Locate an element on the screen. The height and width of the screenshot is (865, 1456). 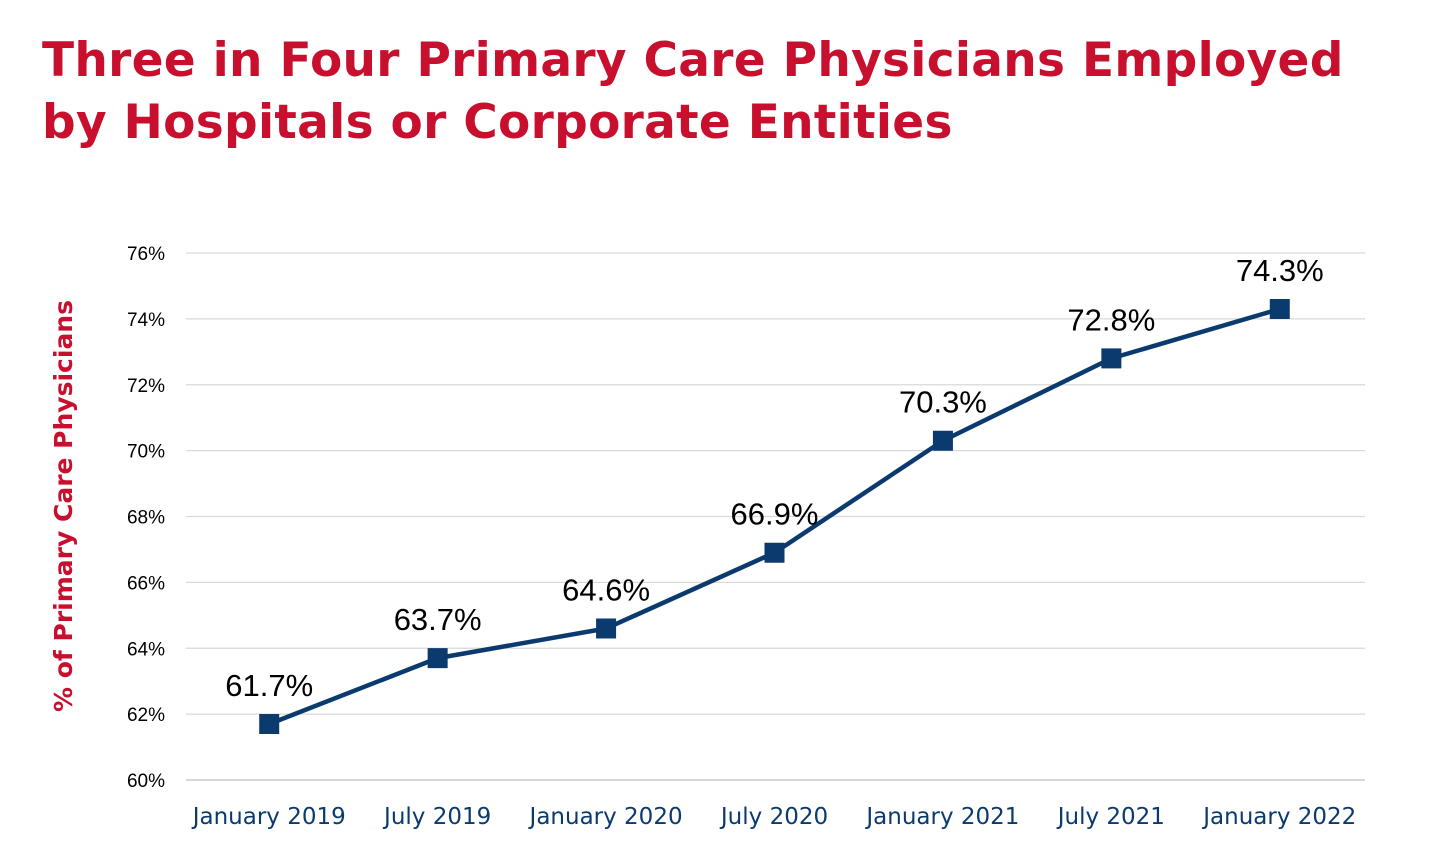
y-axis-label: % of Primary Care Physicians is located at coordinates (63, 506).